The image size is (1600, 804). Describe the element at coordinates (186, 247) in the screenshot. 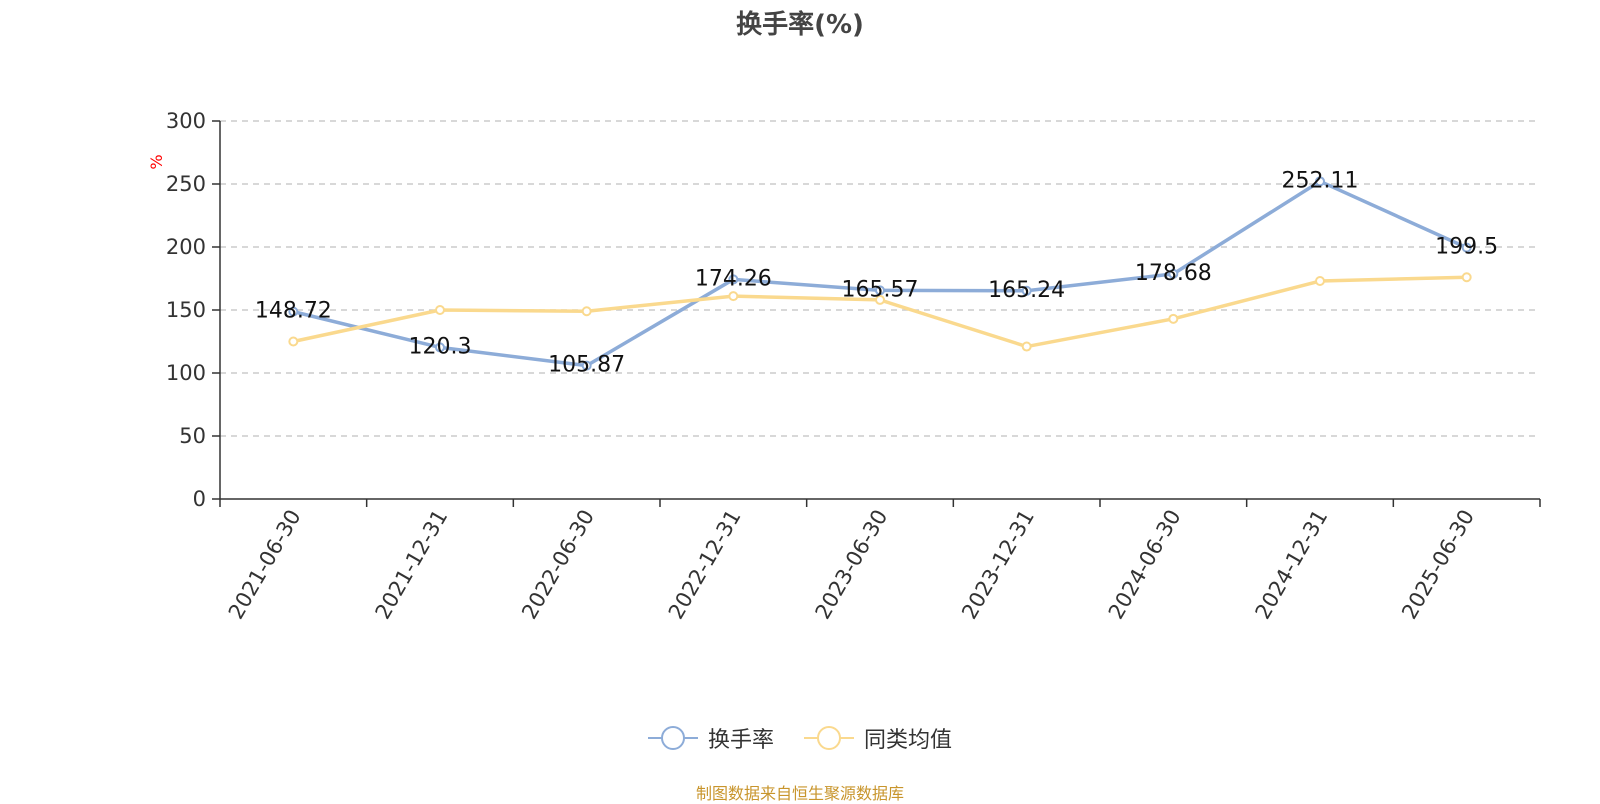

I see `y-tick-label: 200` at that location.